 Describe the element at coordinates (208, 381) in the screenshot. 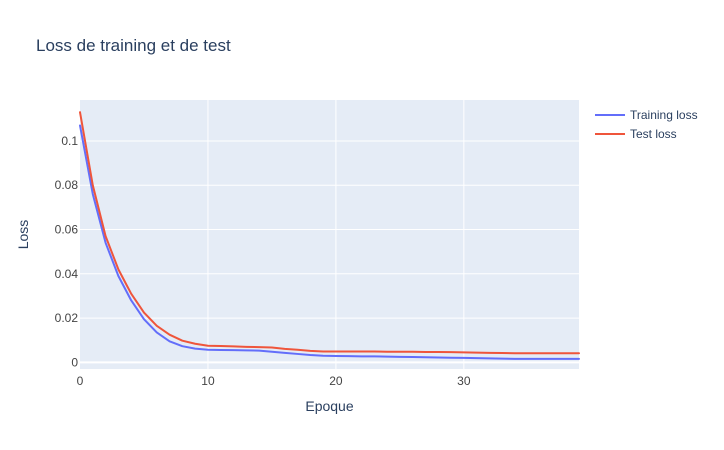

I see `x-tick-label: 10` at that location.